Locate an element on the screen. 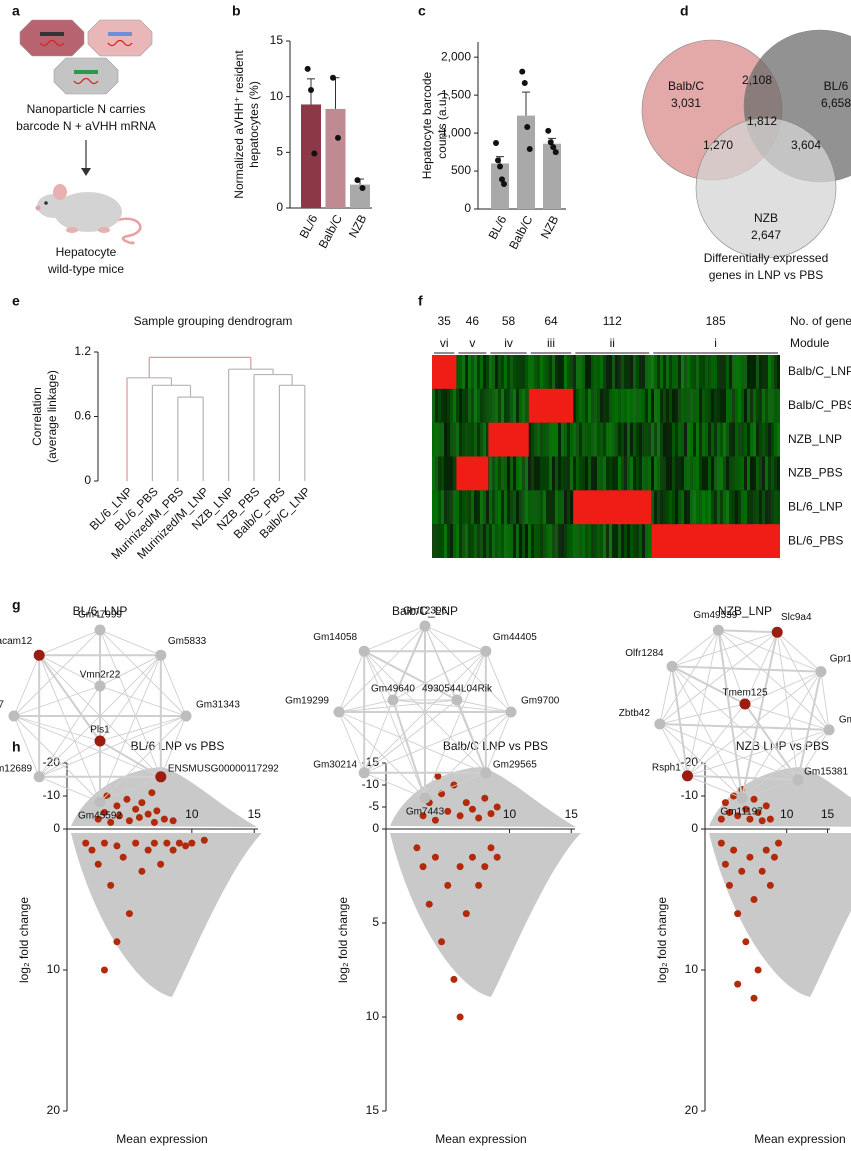 The height and width of the screenshot is (1151, 851). node-label: Gm15381 is located at coordinates (826, 772).